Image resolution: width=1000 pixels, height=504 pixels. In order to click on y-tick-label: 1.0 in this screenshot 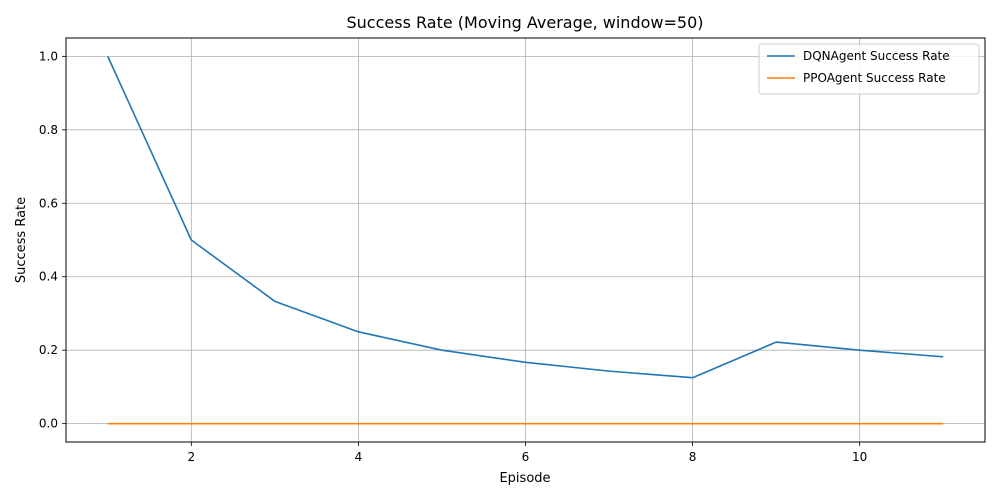, I will do `click(48, 56)`.